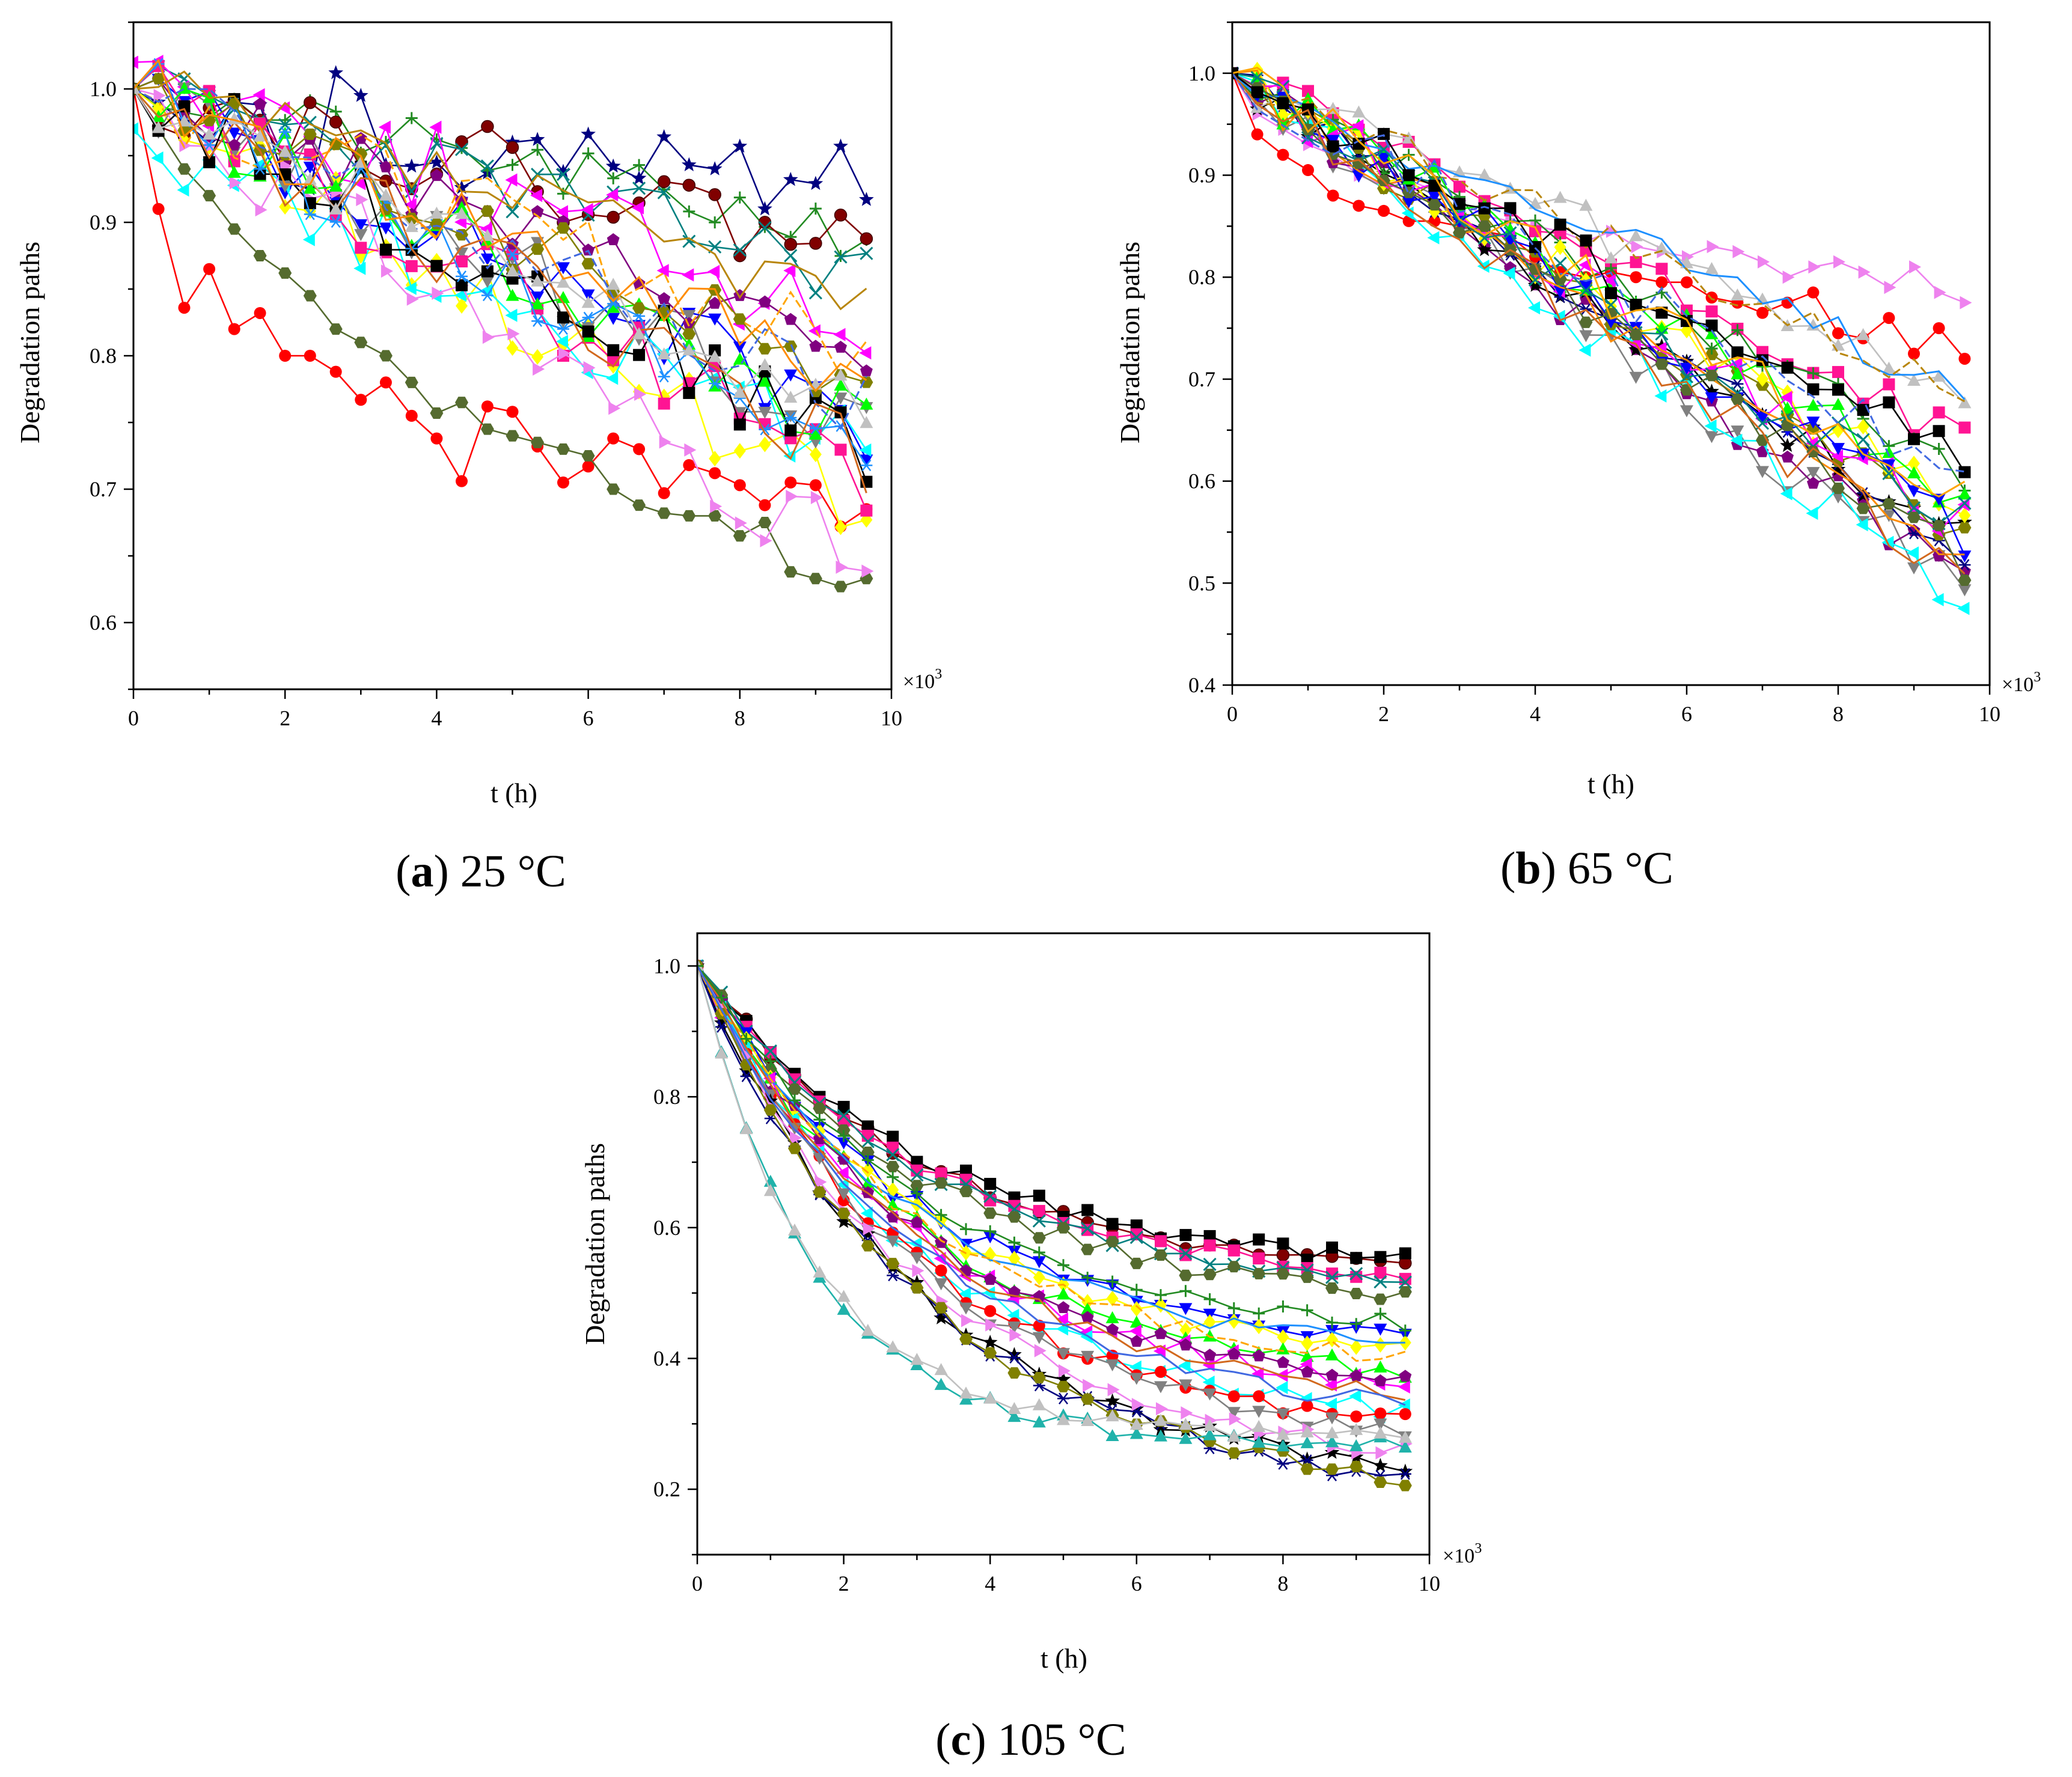  What do you see at coordinates (1064, 1659) in the screenshot?
I see `x-axis-label-c: t (h)` at bounding box center [1064, 1659].